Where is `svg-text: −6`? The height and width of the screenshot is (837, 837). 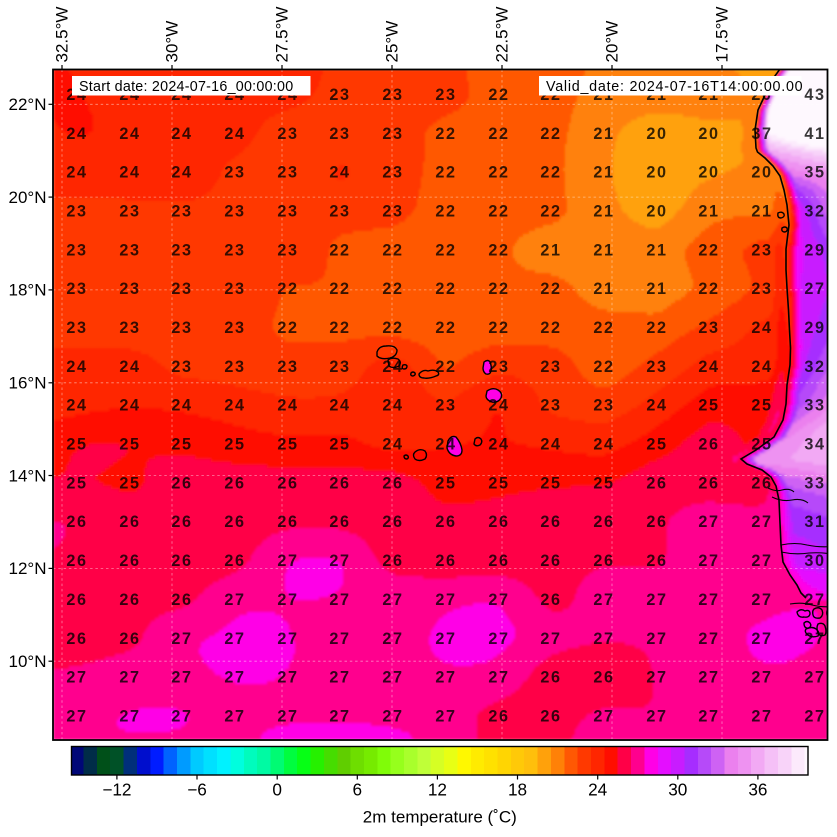
svg-text: −6 is located at coordinates (197, 790).